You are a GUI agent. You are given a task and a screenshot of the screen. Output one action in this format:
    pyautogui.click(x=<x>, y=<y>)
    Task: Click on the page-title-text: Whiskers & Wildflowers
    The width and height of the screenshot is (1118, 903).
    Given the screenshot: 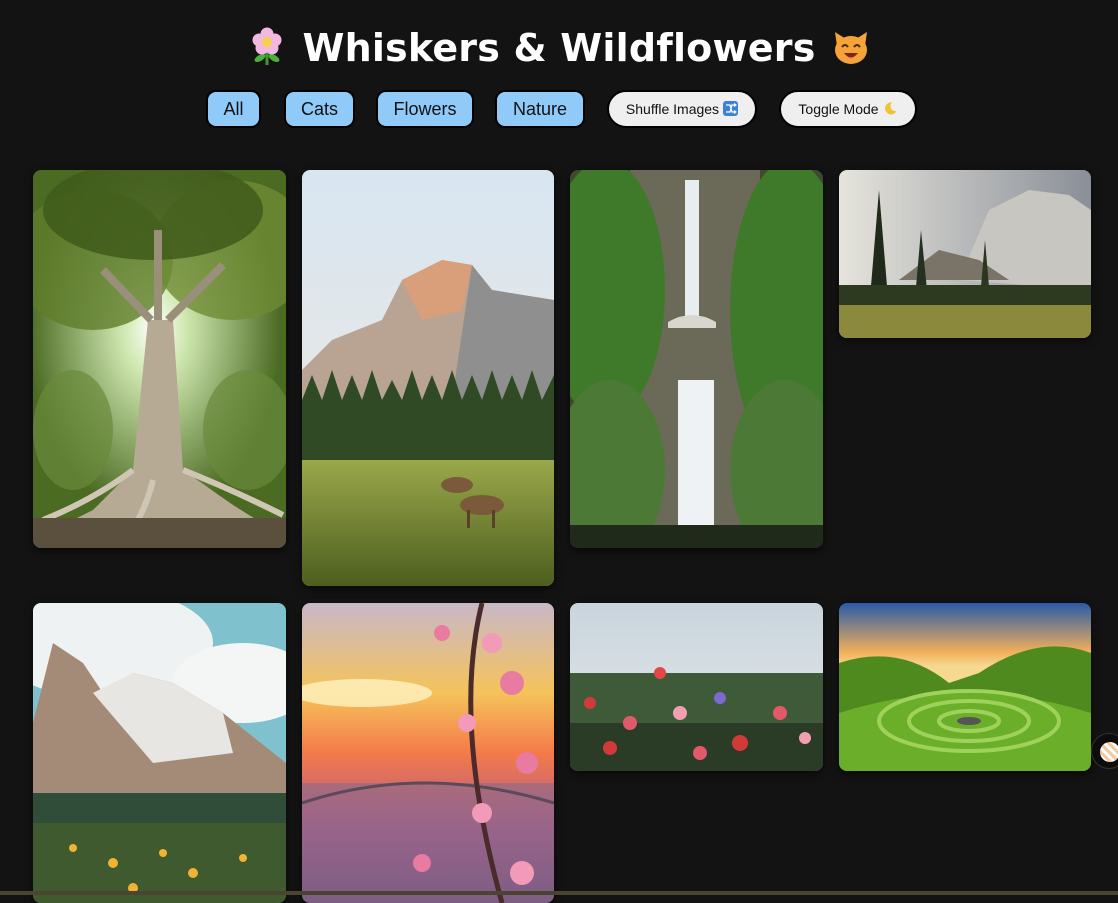 What is the action you would take?
    pyautogui.click(x=559, y=48)
    